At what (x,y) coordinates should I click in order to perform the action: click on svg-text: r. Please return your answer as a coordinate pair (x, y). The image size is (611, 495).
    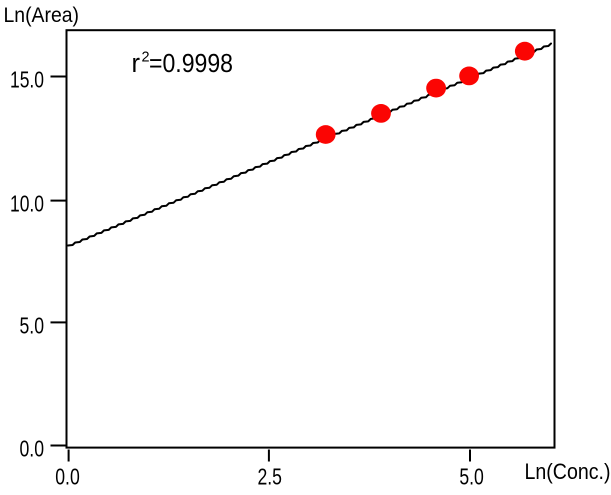
    Looking at the image, I should click on (136, 64).